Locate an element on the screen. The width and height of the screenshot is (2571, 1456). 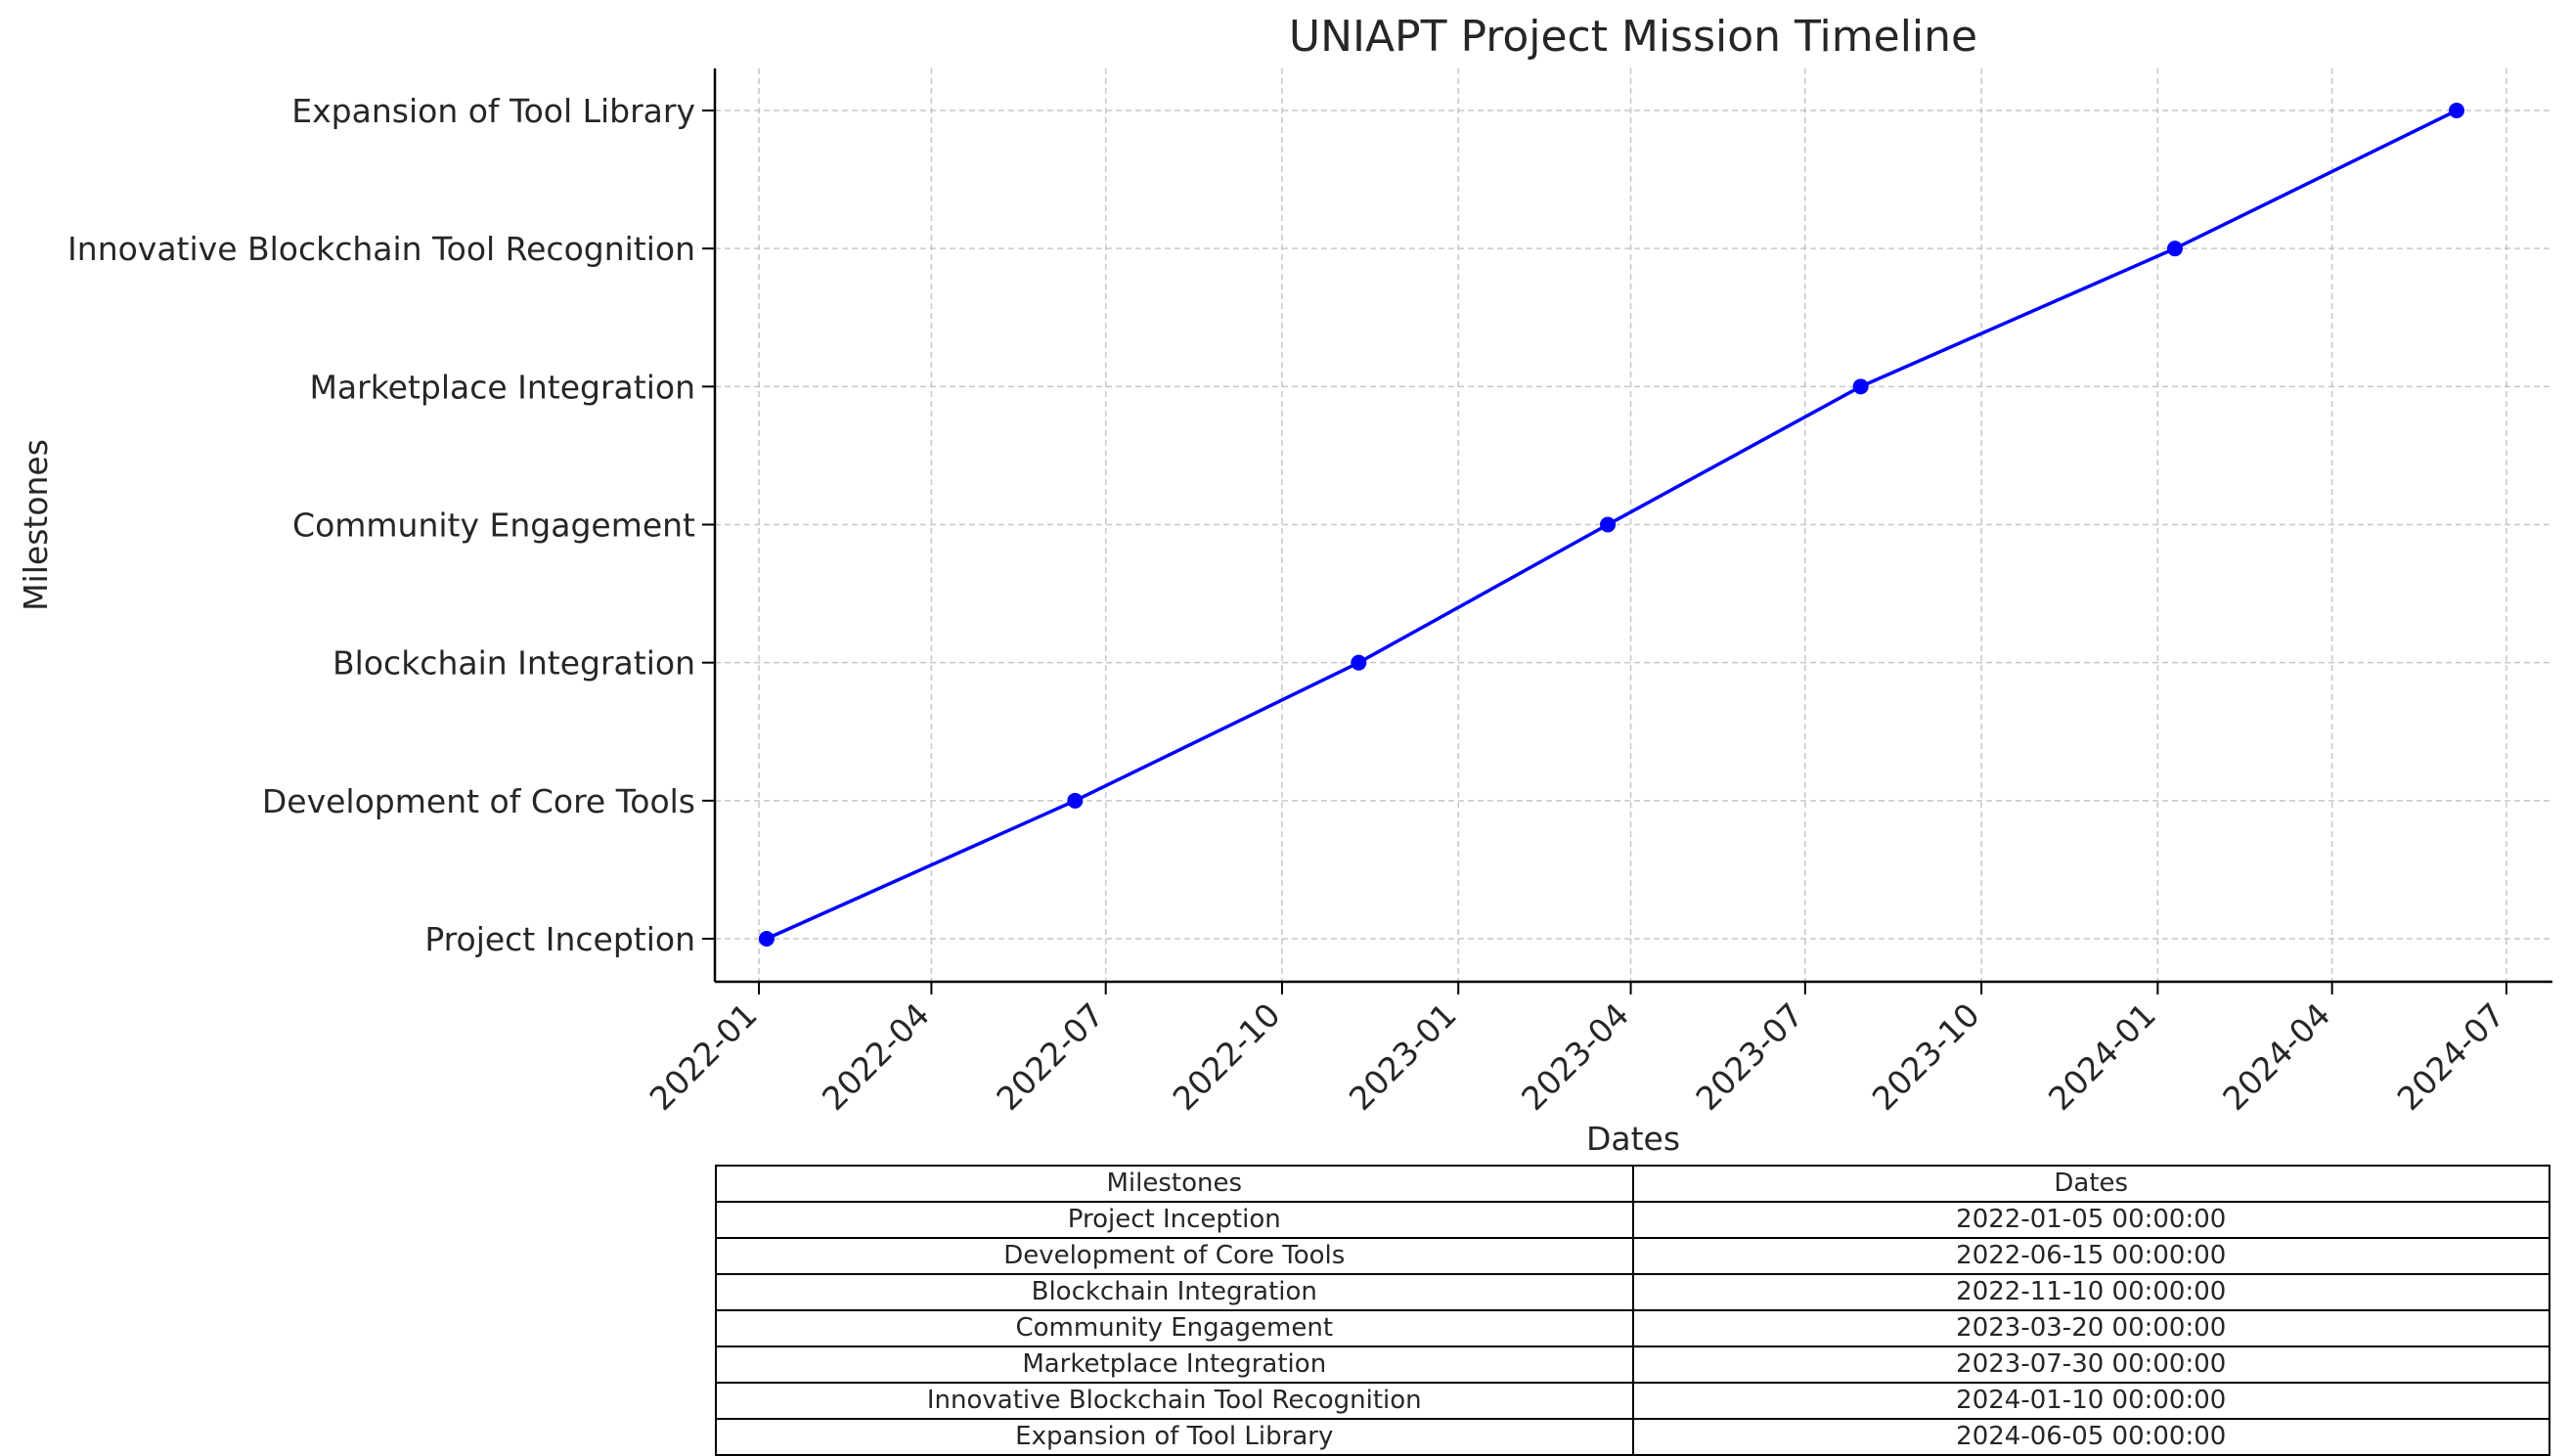
table-cell-milestone: Marketplace Integration is located at coordinates (1174, 1365).